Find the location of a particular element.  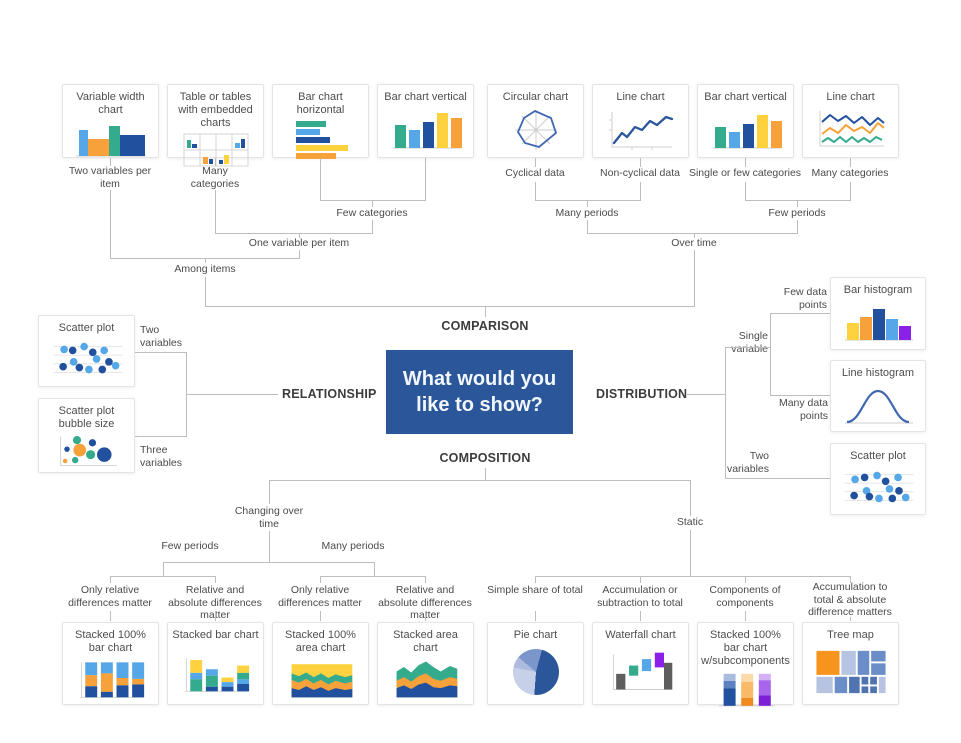

axis-distribution: DISTRIBUTION is located at coordinates (642, 394).